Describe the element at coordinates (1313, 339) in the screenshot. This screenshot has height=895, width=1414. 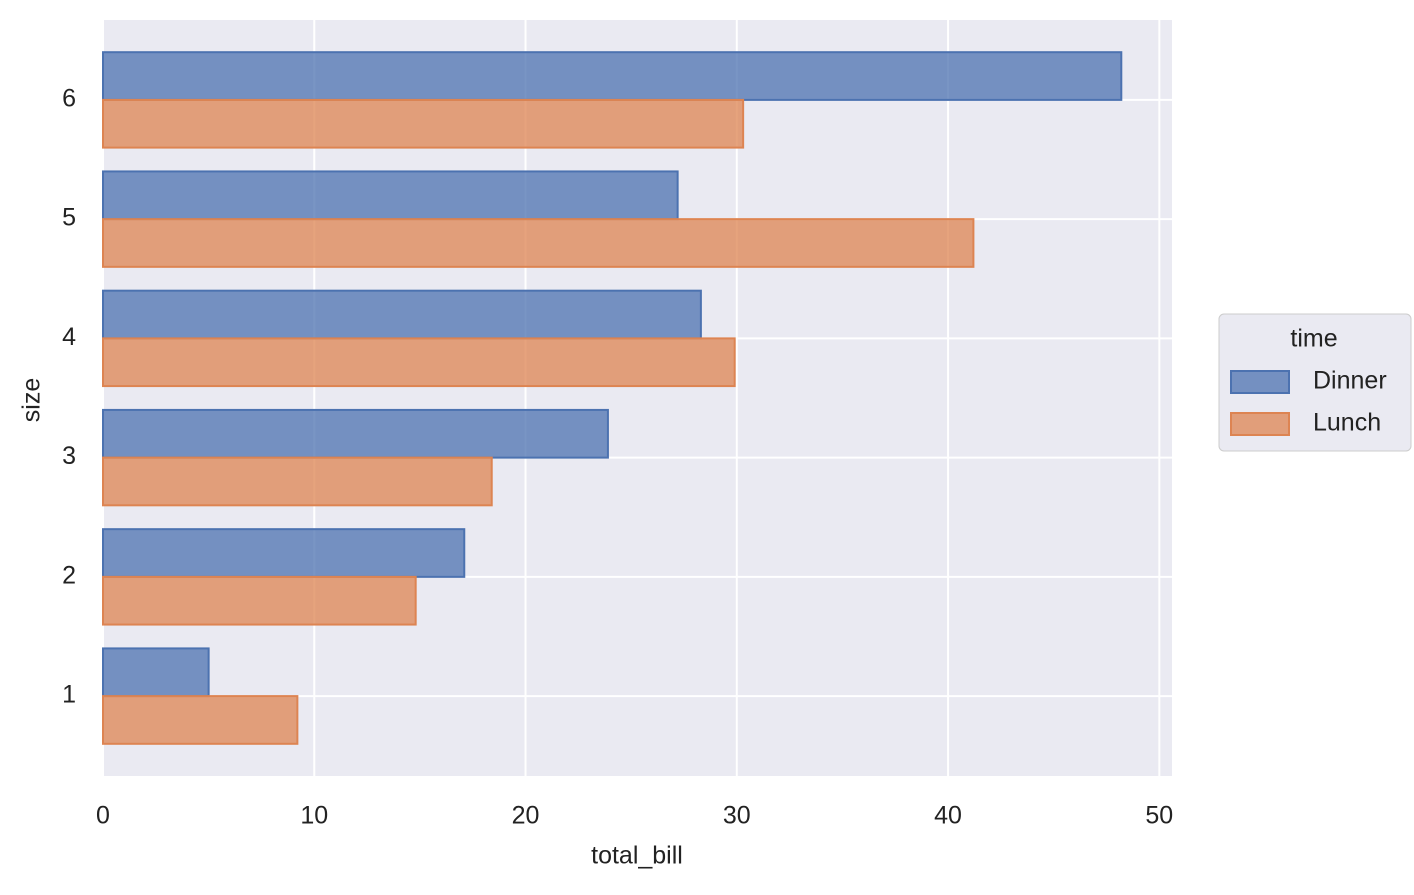
I see `legend-title: time` at that location.